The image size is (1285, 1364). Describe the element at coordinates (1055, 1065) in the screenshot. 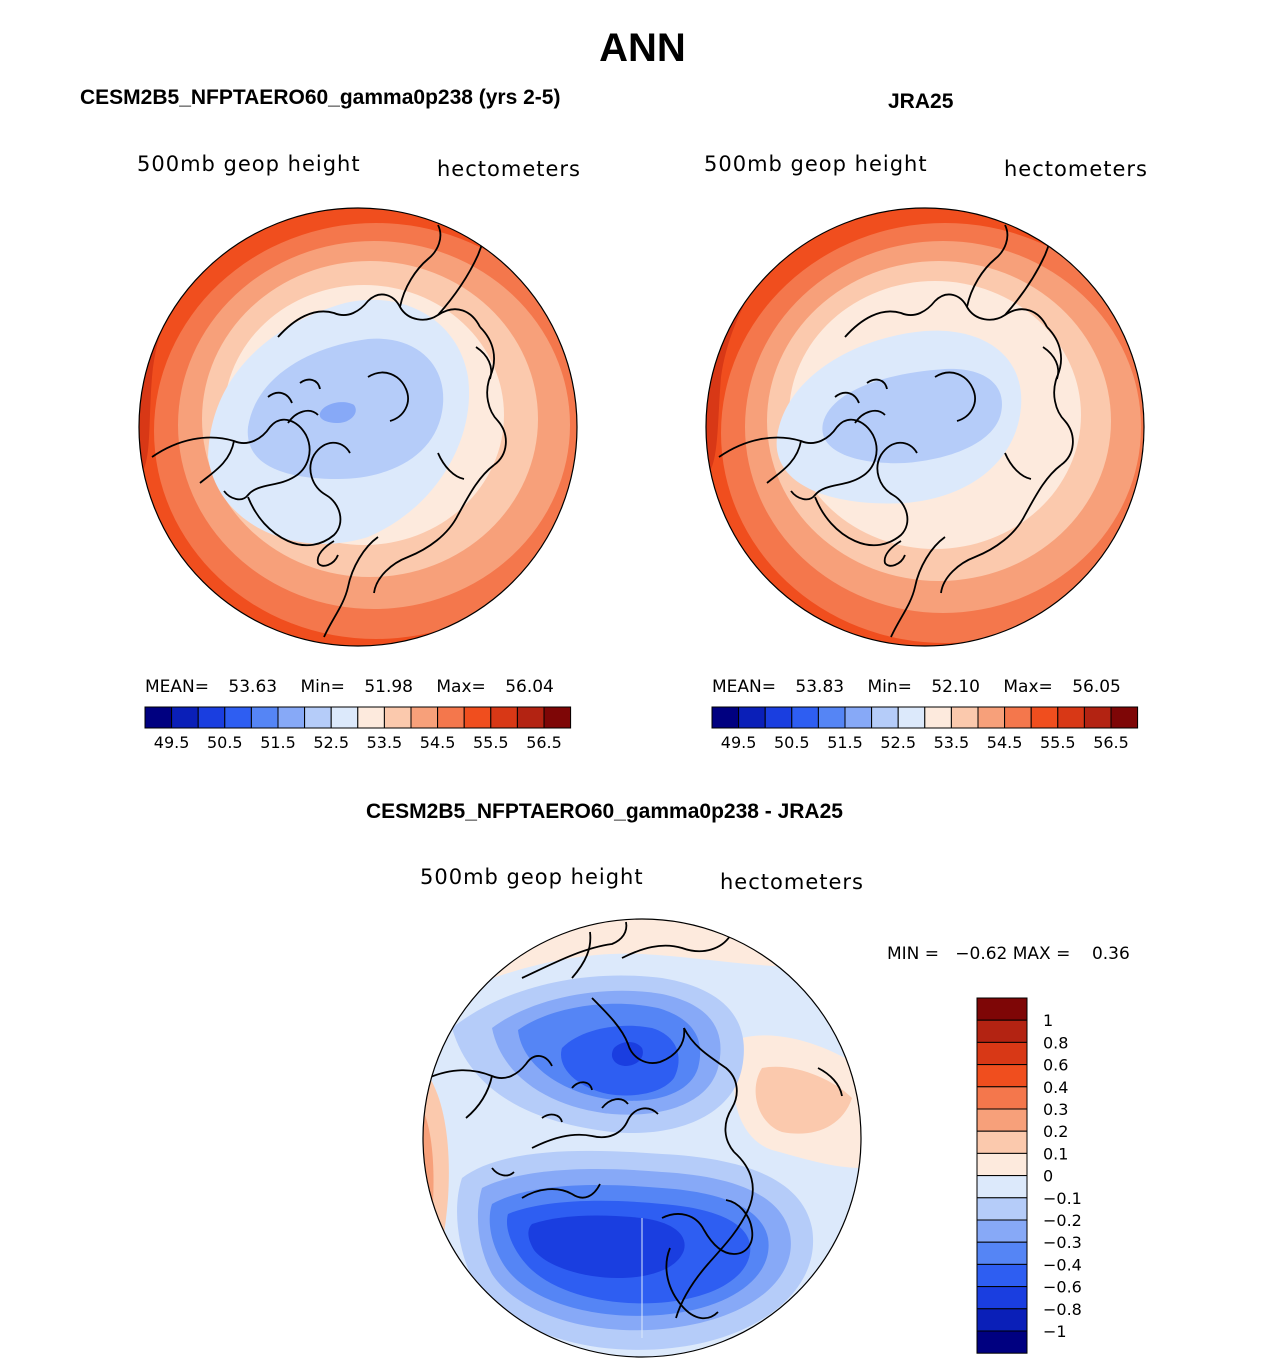

I see `diff-colorbar-tick-label: 0.6` at that location.